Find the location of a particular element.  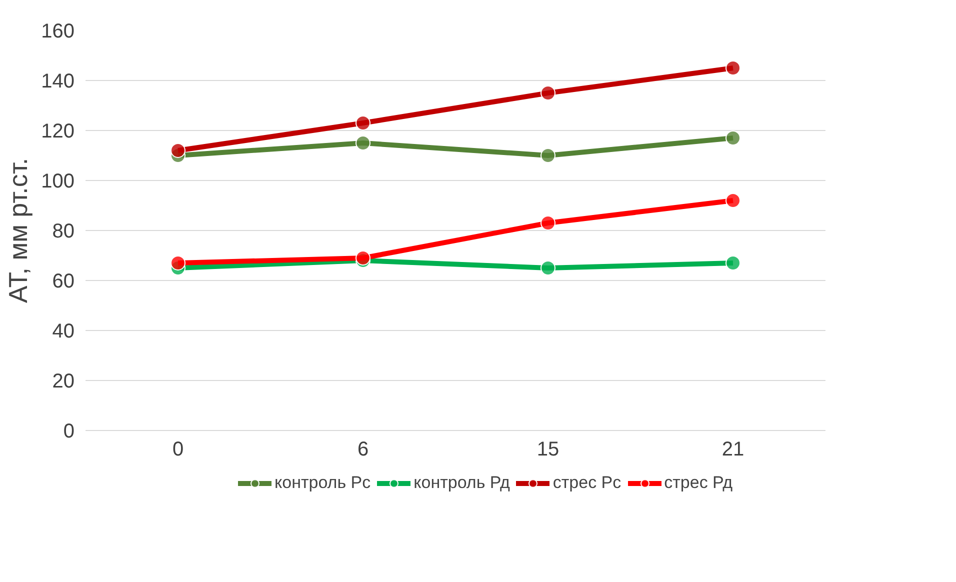

legend-label: контроль Рс is located at coordinates (322, 483).